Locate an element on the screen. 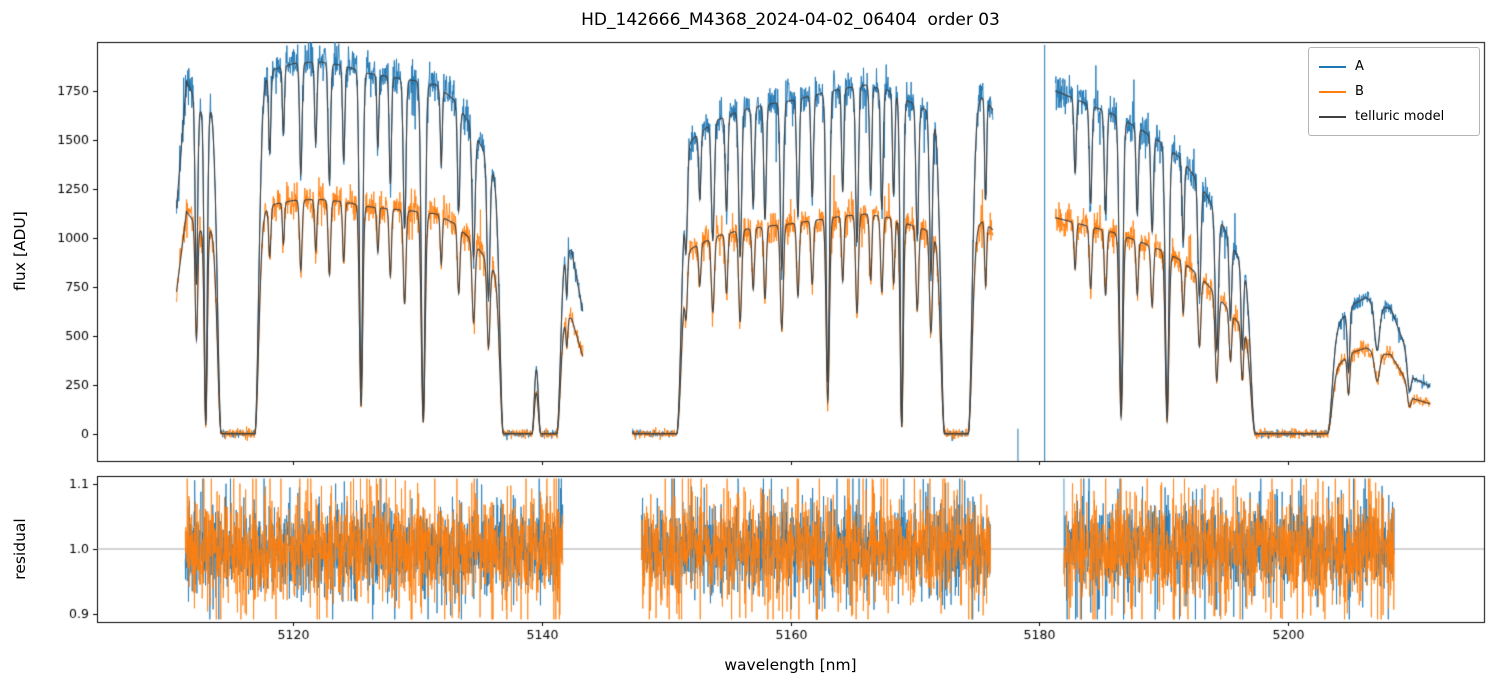 Image resolution: width=1510 pixels, height=696 pixels. legend-item-a: A is located at coordinates (1394, 66).